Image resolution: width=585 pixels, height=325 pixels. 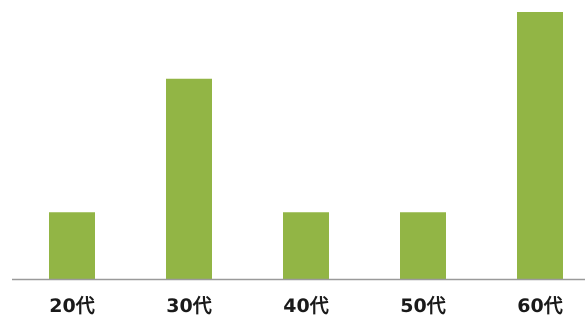 What do you see at coordinates (422, 306) in the screenshot?
I see `x-tick-label: 50代` at bounding box center [422, 306].